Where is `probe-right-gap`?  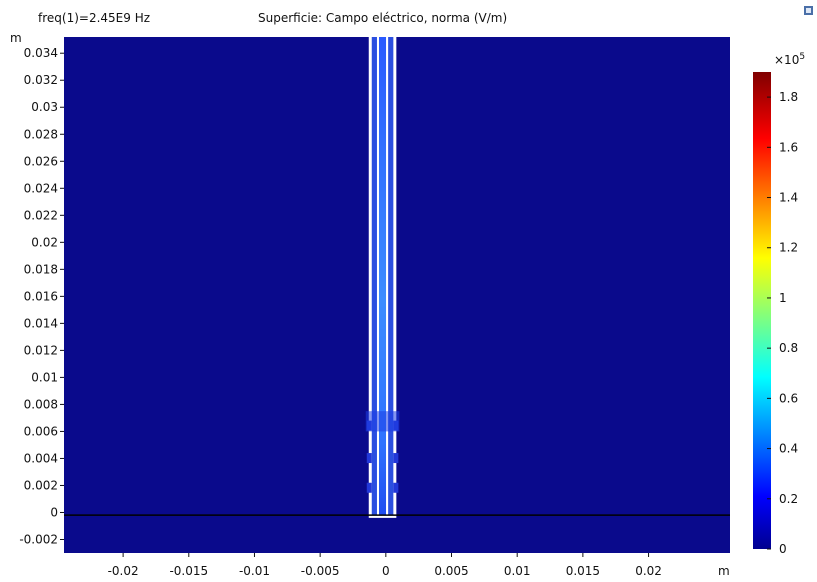 probe-right-gap is located at coordinates (390, 276).